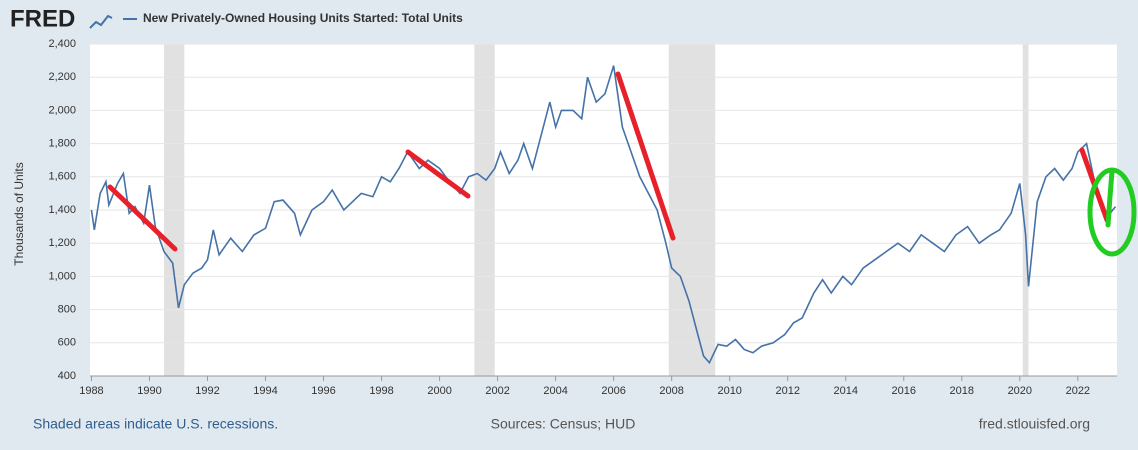  I want to click on x-tick-label: 1998, so click(381, 391).